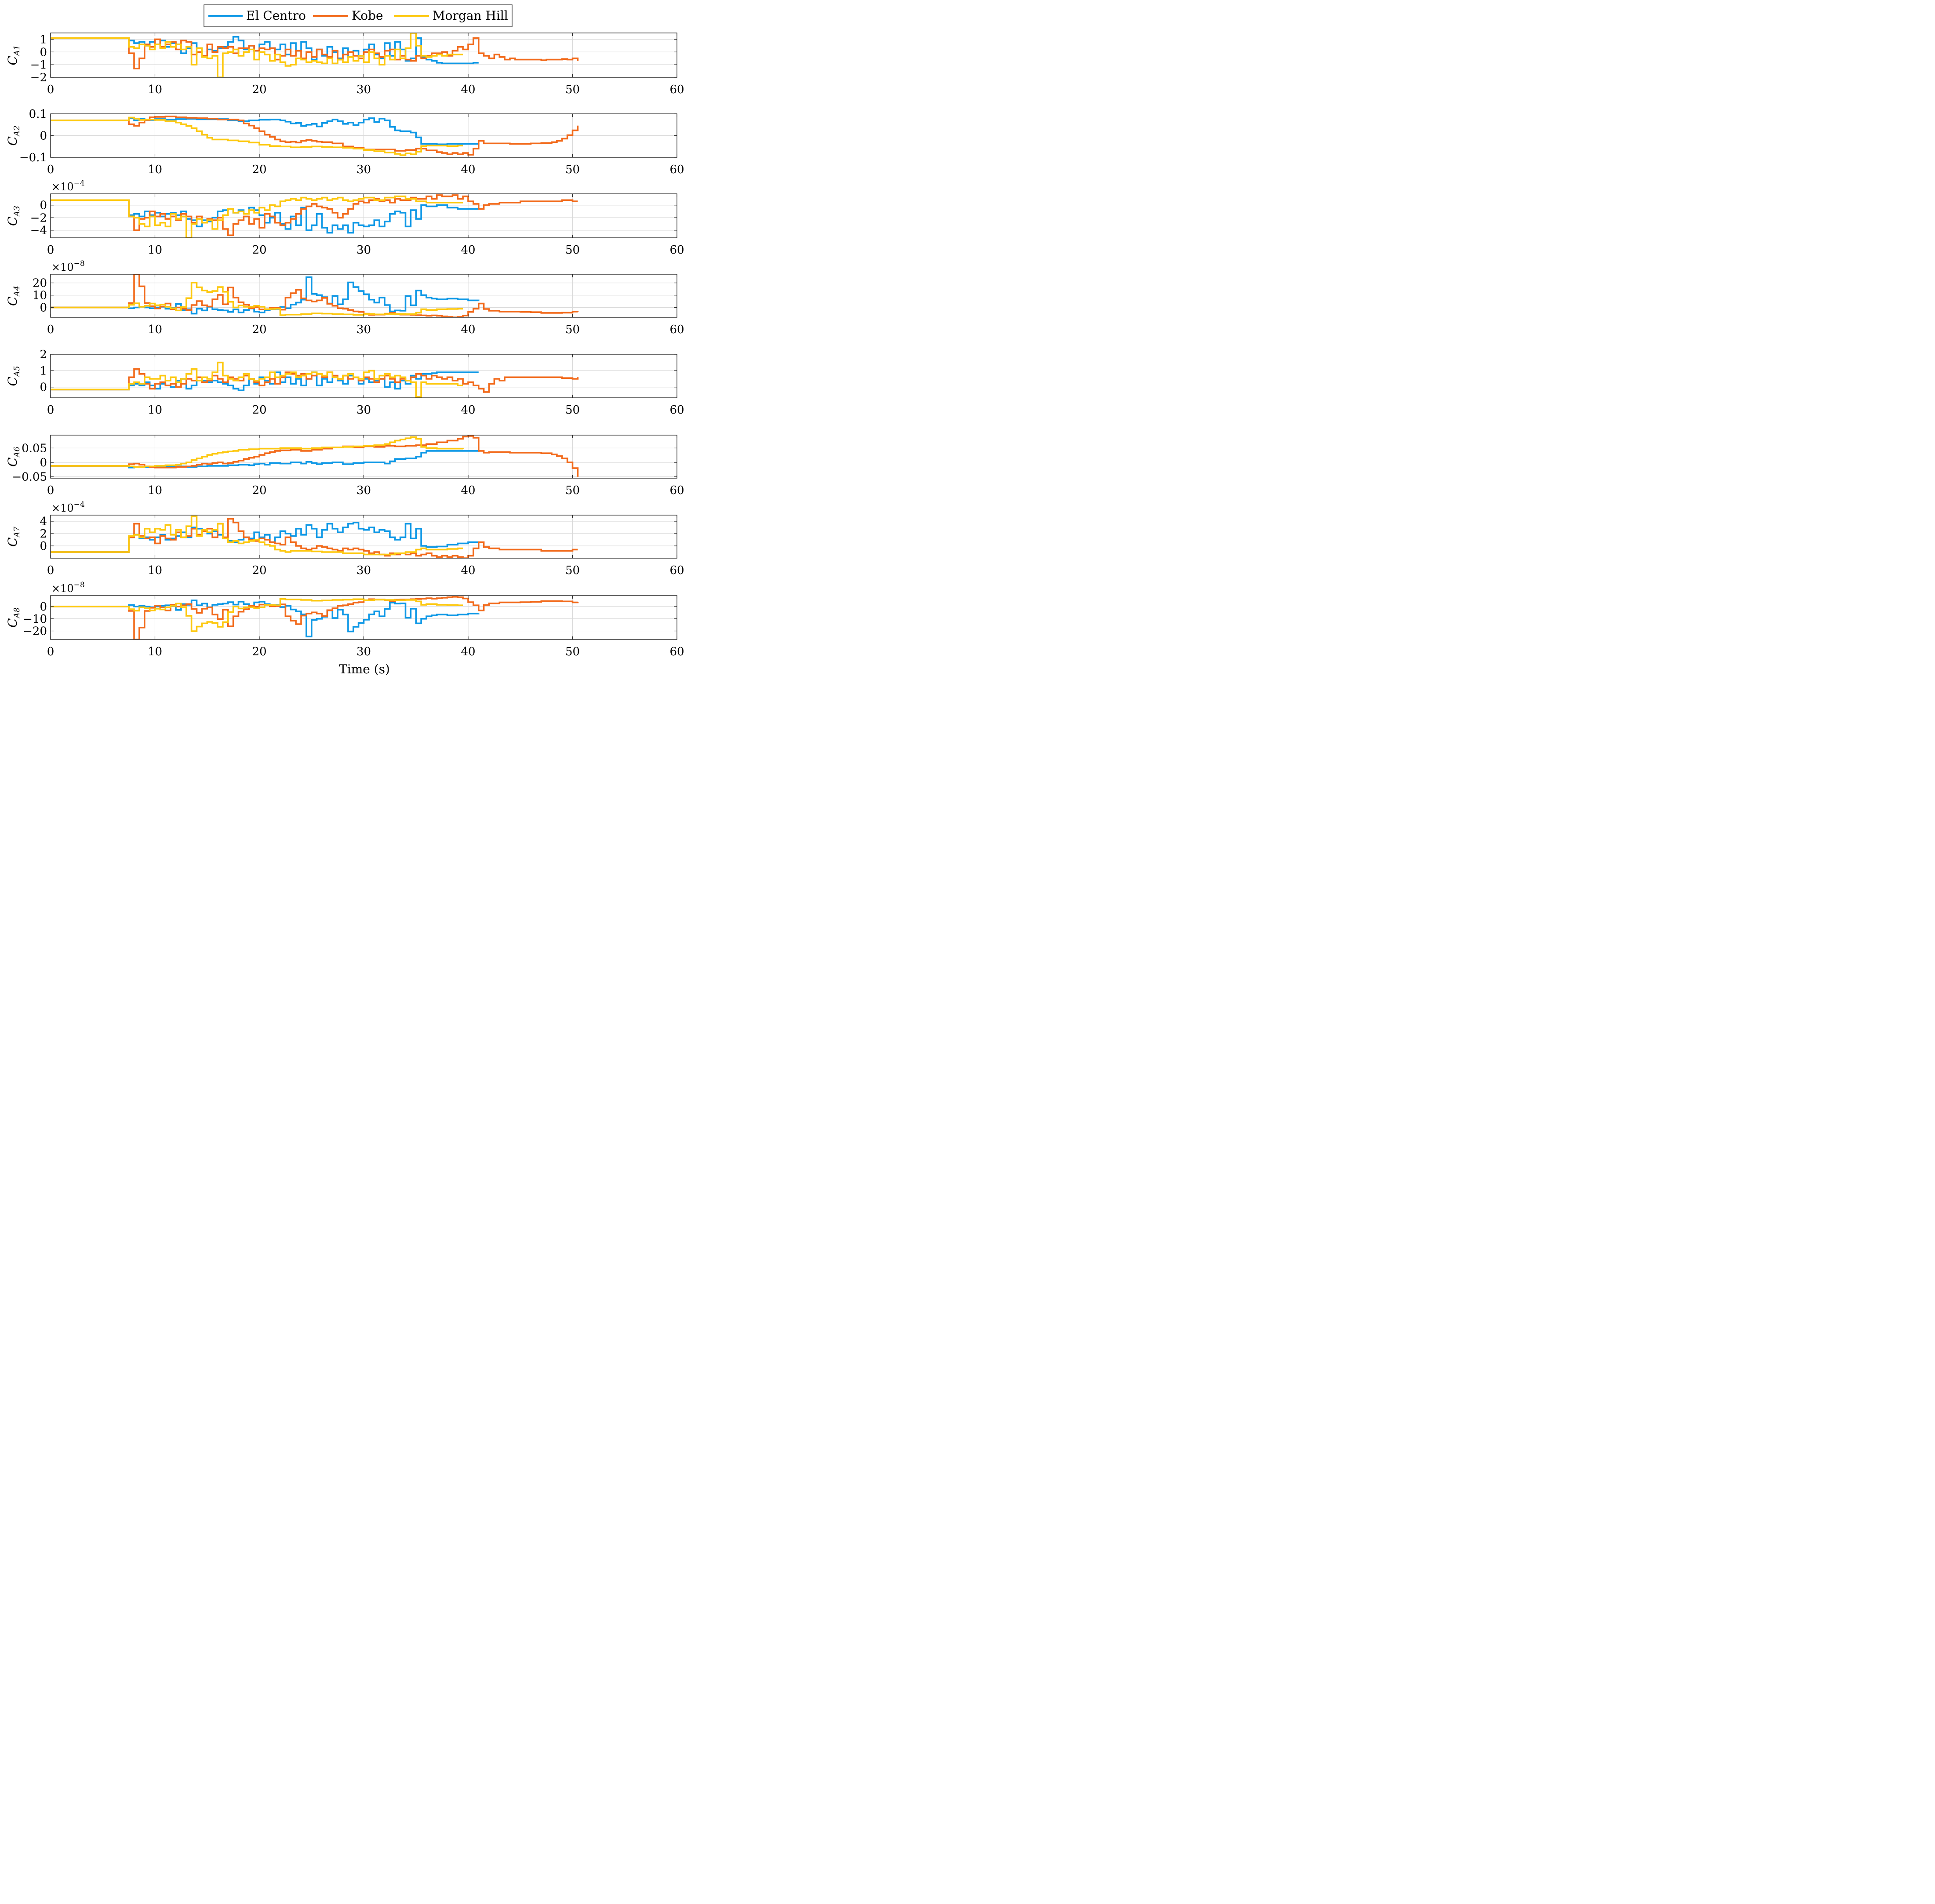 The width and height of the screenshot is (1935, 1904). I want to click on y-axis-label-subscript: A3, so click(17, 211).